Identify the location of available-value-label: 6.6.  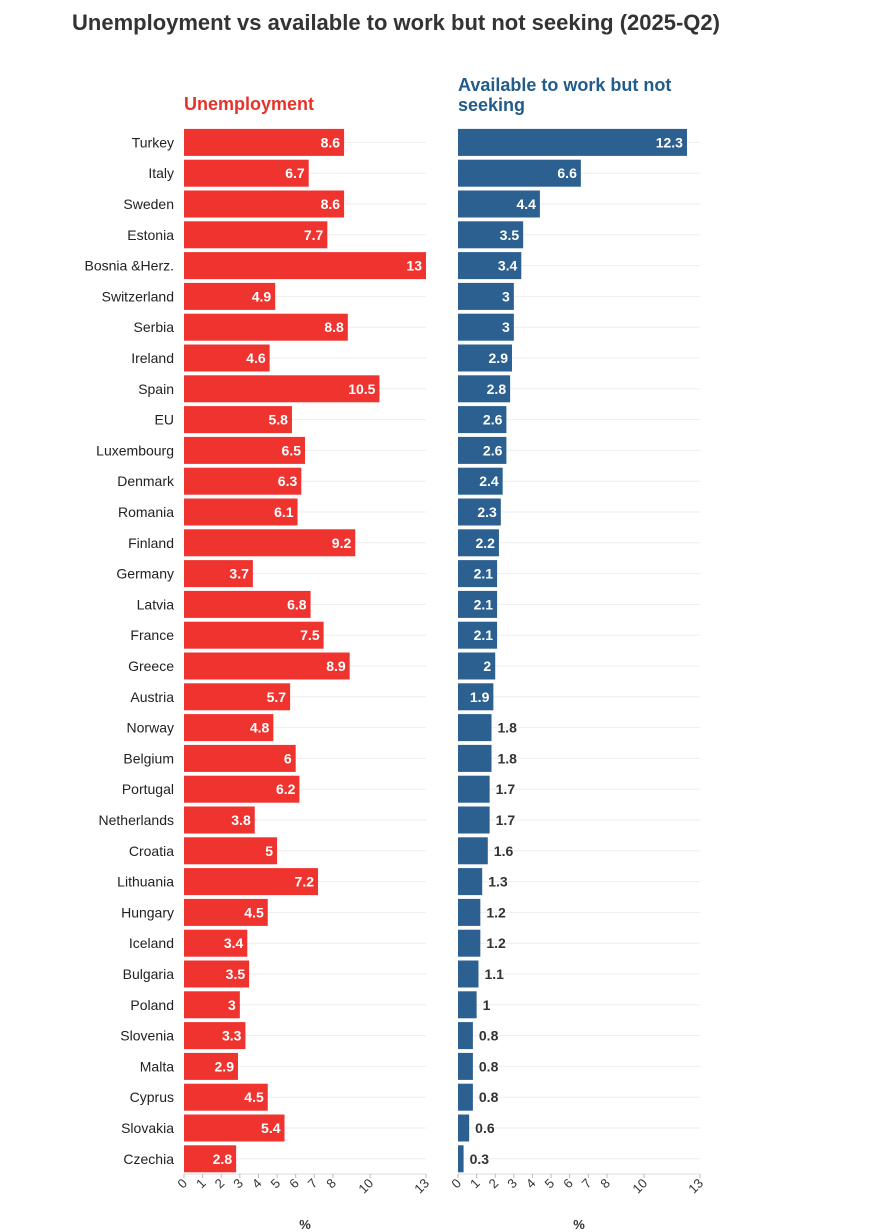
(567, 173).